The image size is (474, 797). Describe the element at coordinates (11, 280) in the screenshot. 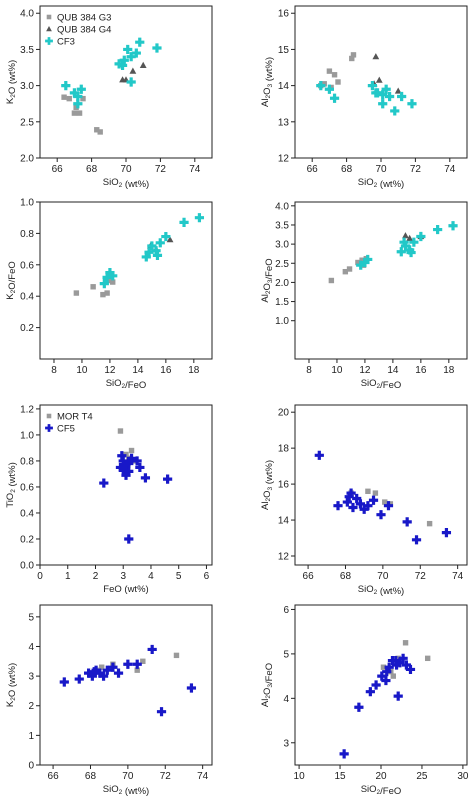

I see `y-axis-label: K2O/FeO` at that location.